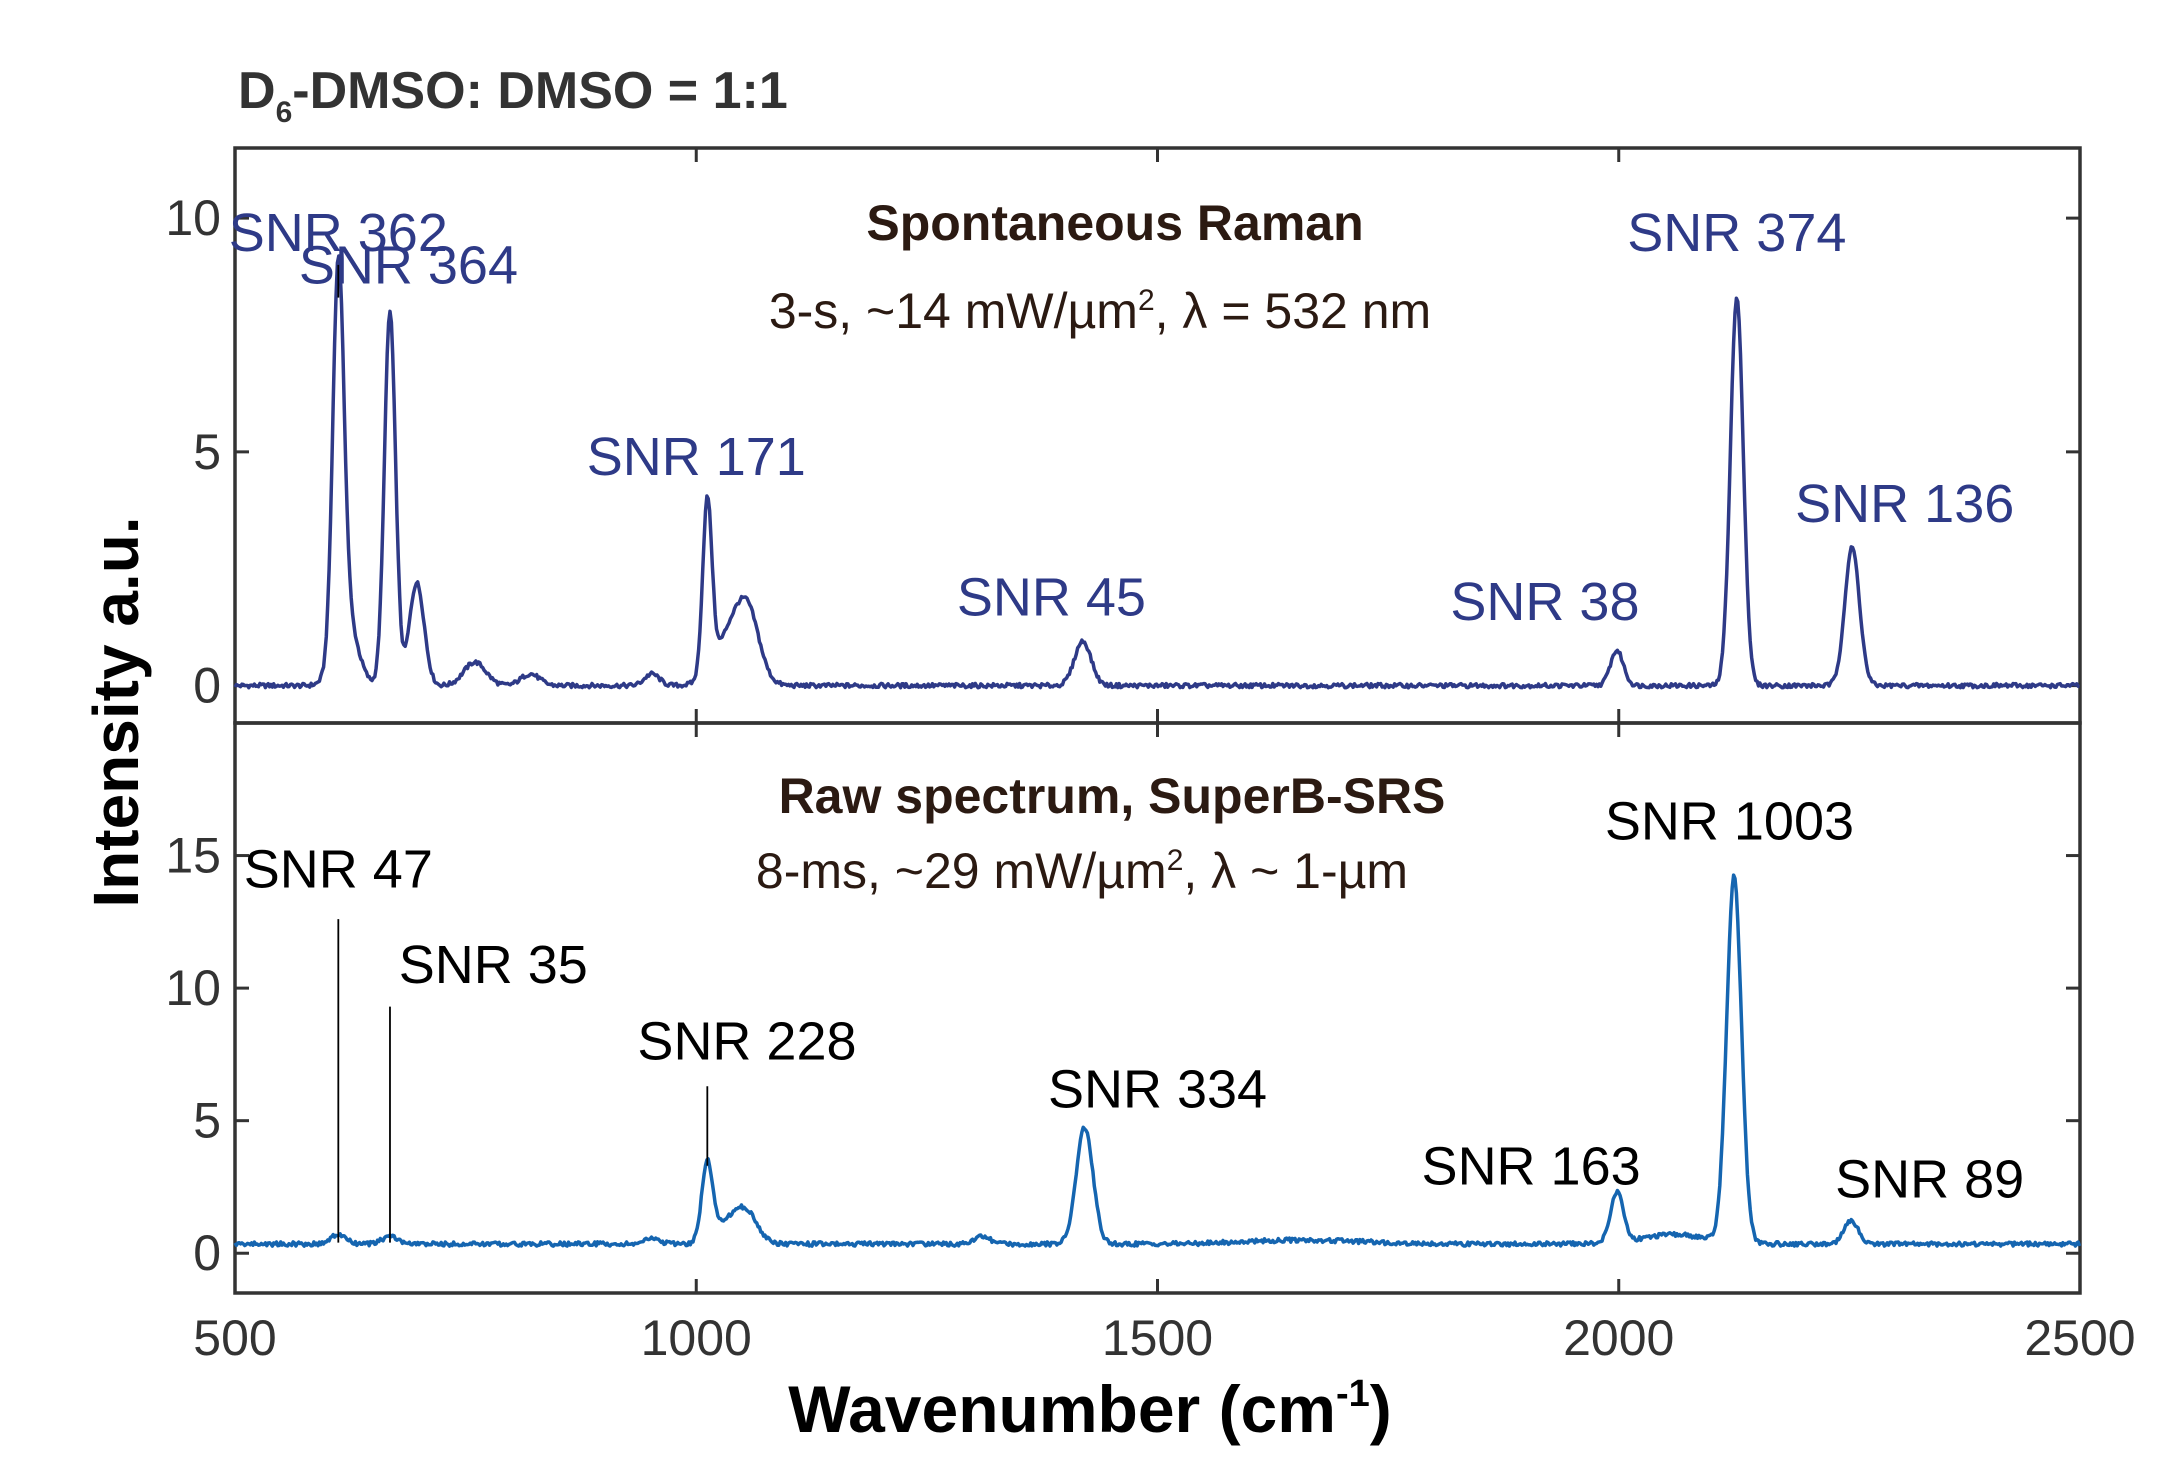  Describe the element at coordinates (116, 711) in the screenshot. I see `y-axis-label: Intensity a.u.` at that location.